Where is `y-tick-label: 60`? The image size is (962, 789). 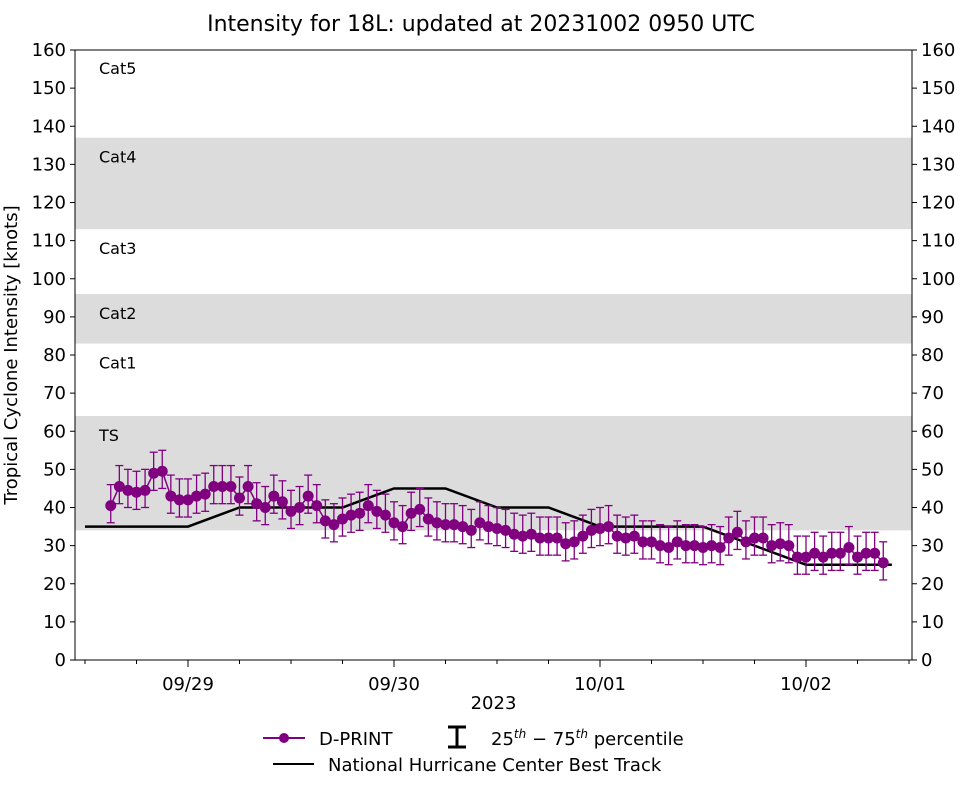 y-tick-label: 60 is located at coordinates (54, 431).